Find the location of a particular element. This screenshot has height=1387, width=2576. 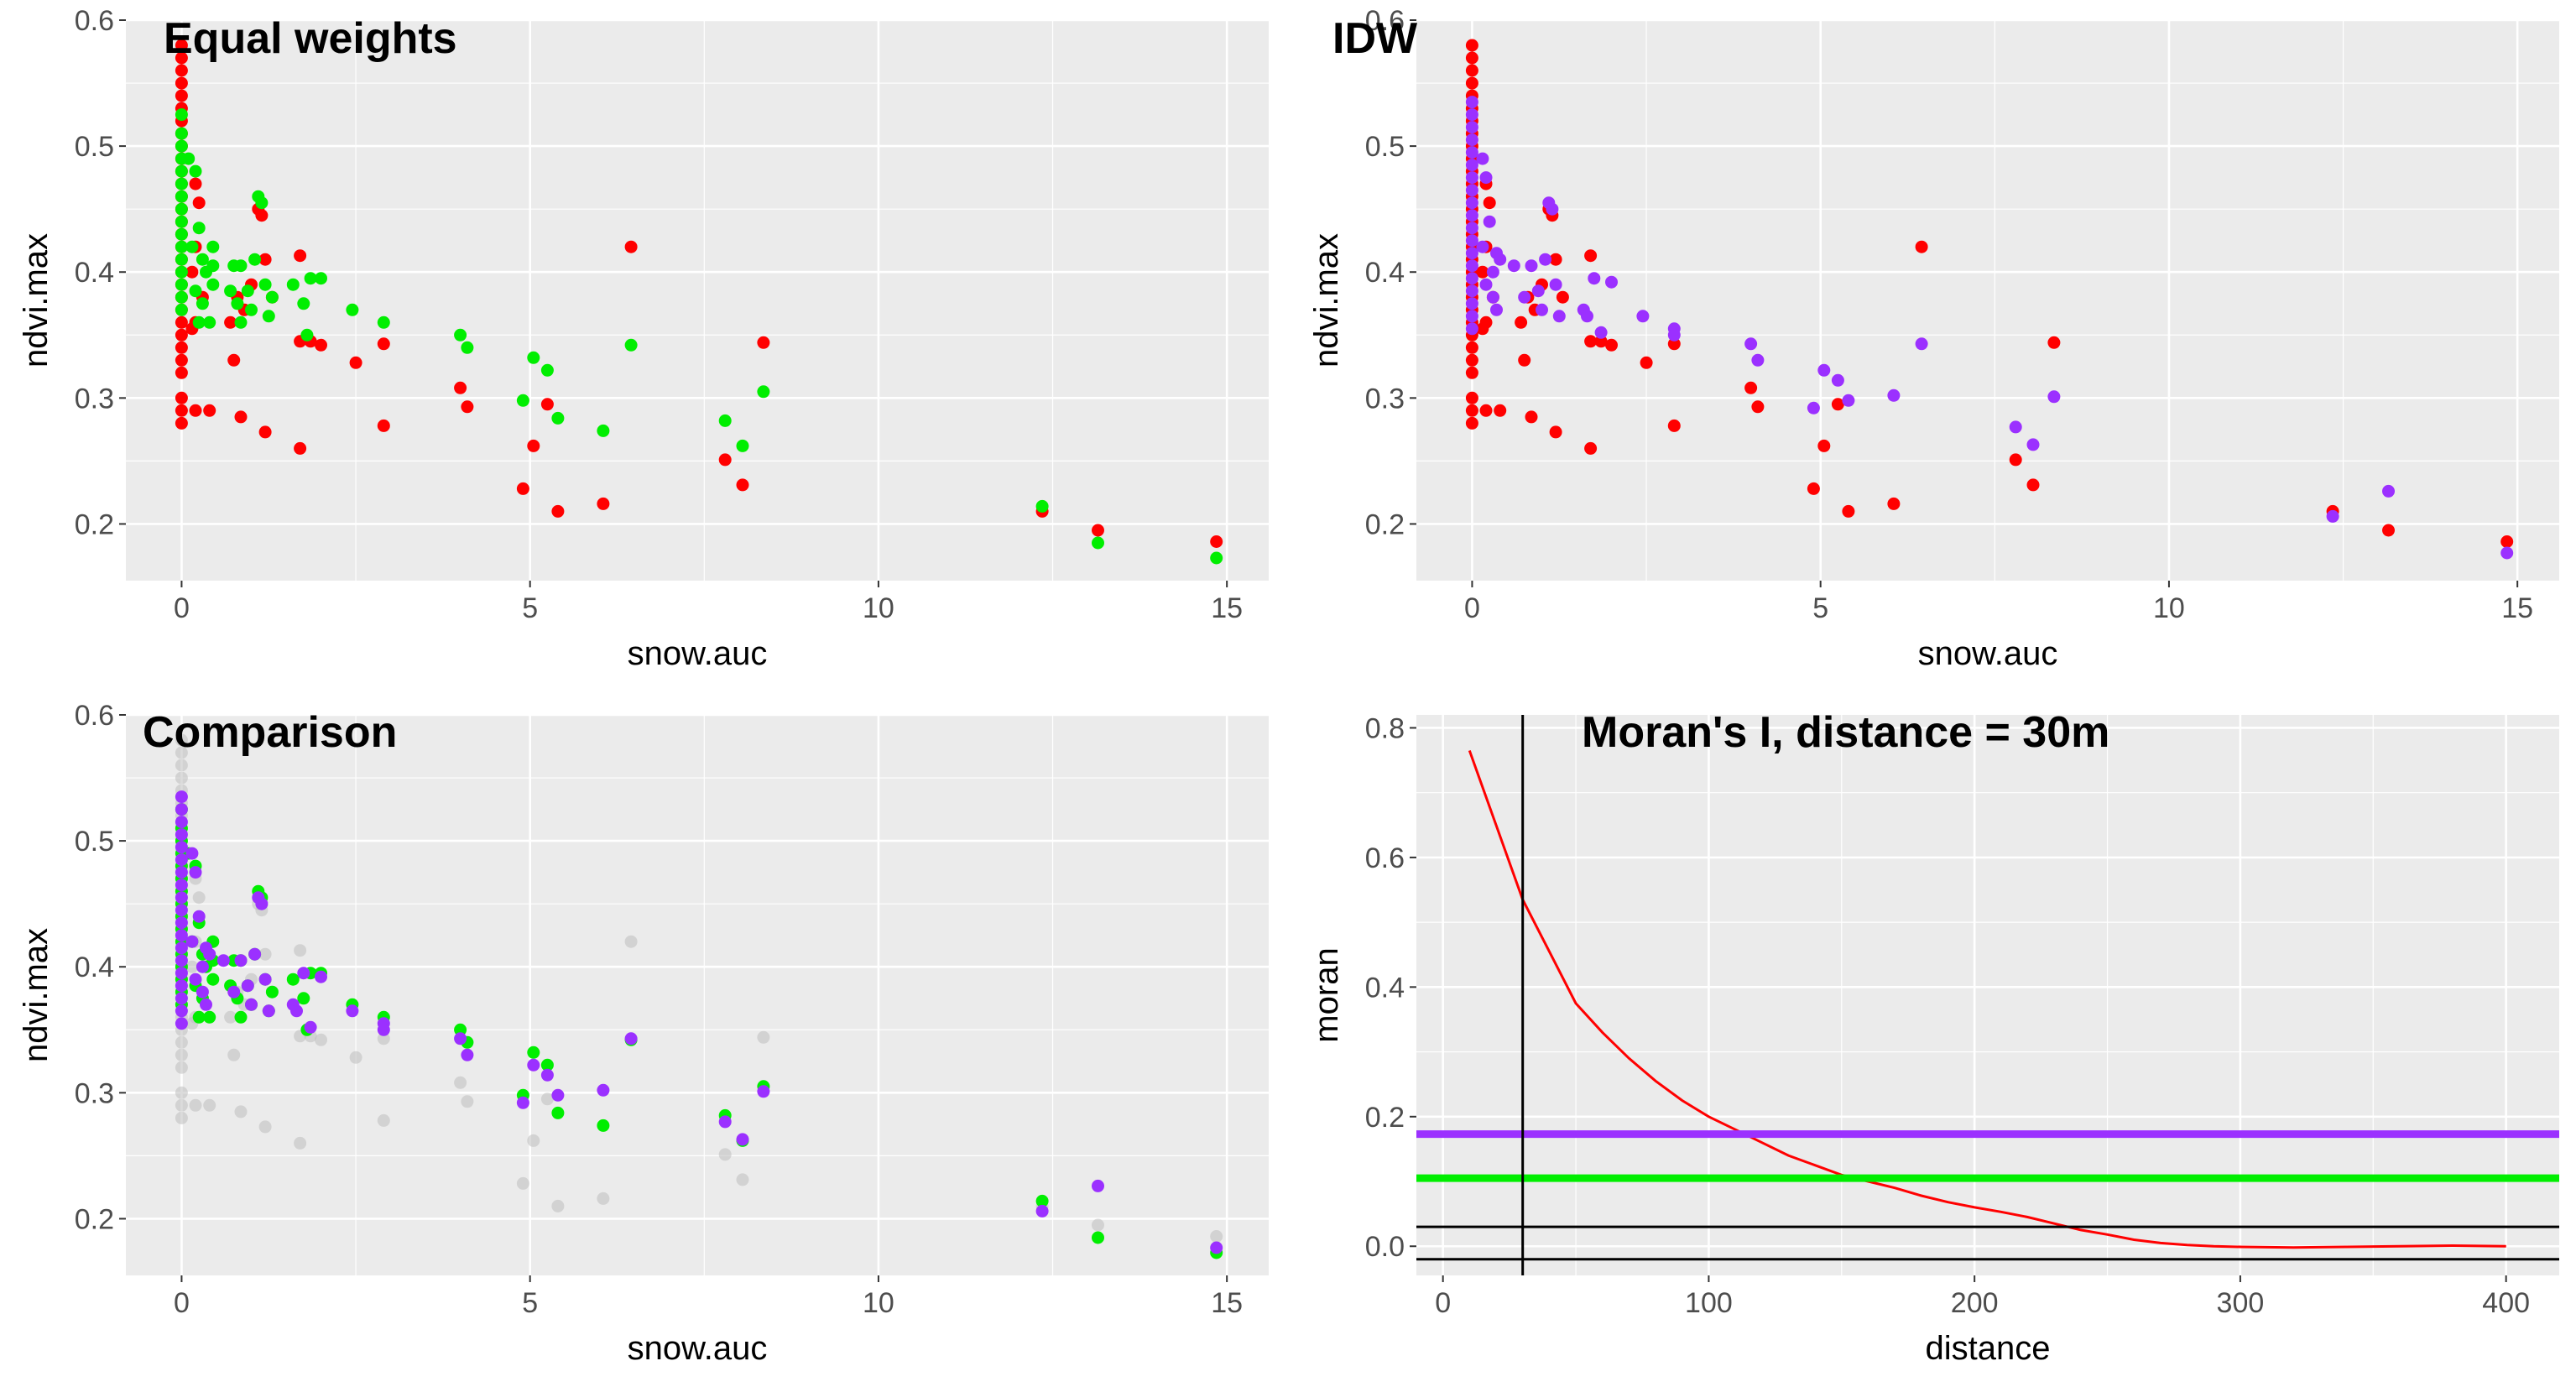

y-tick-labels: 0.2 0.3 0.4 0.5 0.6 is located at coordinates (100, 967).